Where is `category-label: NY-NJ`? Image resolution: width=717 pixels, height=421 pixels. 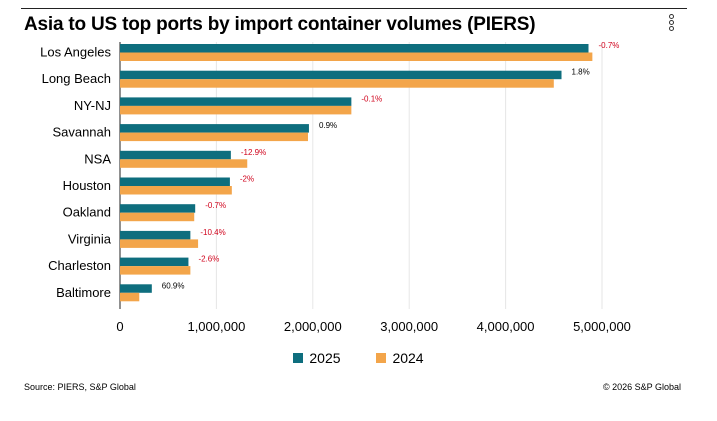
category-label: NY-NJ is located at coordinates (92, 105).